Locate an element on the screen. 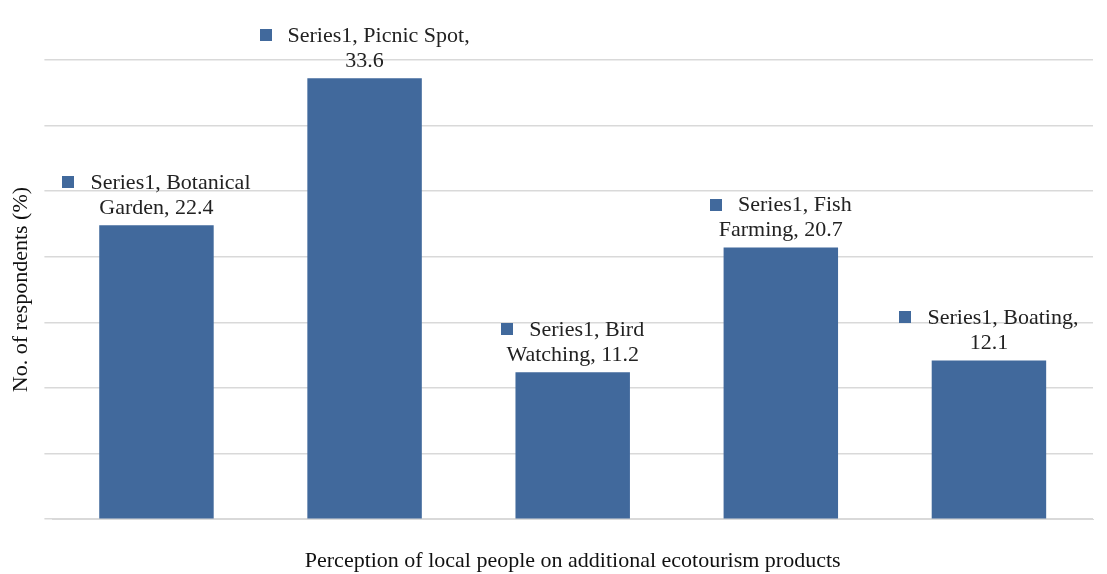 The width and height of the screenshot is (1107, 574). data-label: Series1, Fish Farming, 20.7 is located at coordinates (785, 216).